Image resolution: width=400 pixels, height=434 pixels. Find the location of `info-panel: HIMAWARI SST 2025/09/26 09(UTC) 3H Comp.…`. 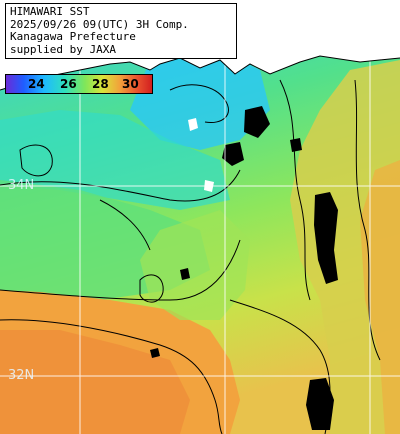

info-panel: HIMAWARI SST 2025/09/26 09(UTC) 3H Comp.… is located at coordinates (121, 31).